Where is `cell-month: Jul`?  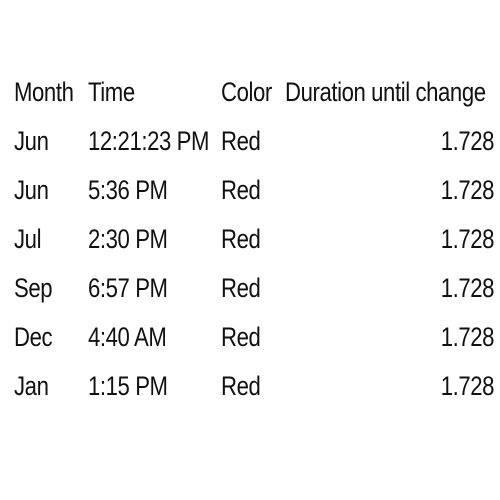
cell-month: Jul is located at coordinates (51, 239).